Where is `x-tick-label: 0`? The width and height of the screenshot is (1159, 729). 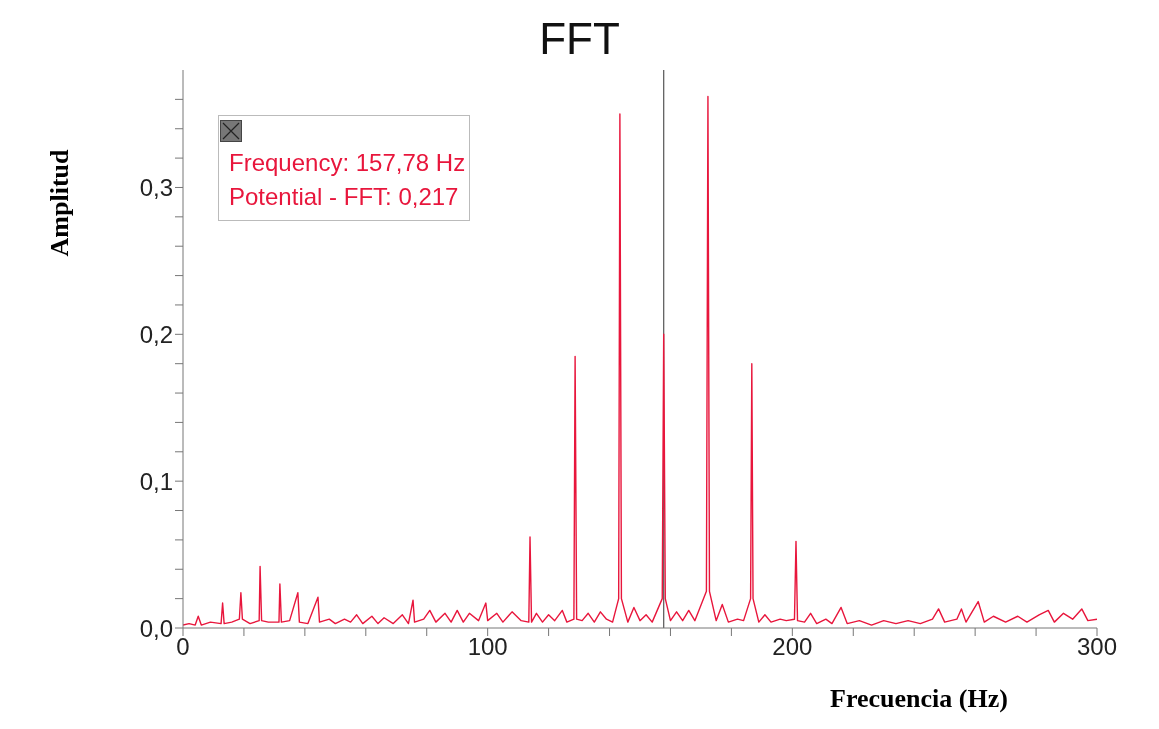 x-tick-label: 0 is located at coordinates (183, 647).